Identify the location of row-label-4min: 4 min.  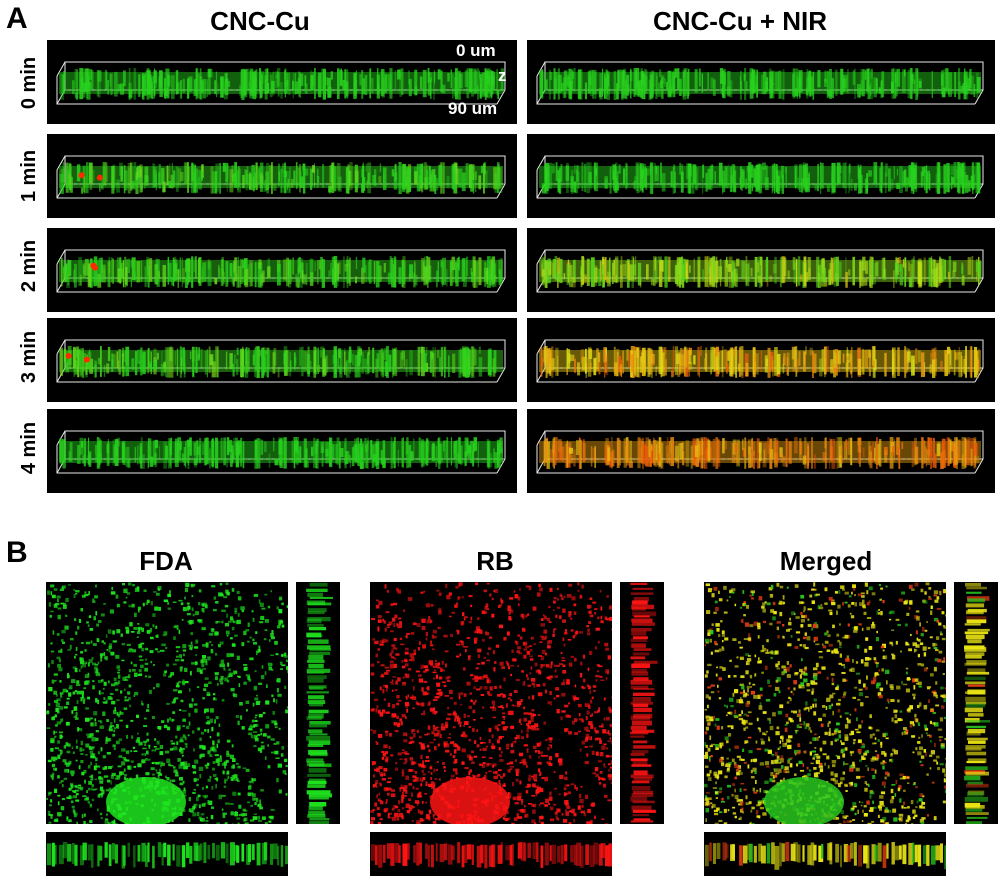
(29, 448).